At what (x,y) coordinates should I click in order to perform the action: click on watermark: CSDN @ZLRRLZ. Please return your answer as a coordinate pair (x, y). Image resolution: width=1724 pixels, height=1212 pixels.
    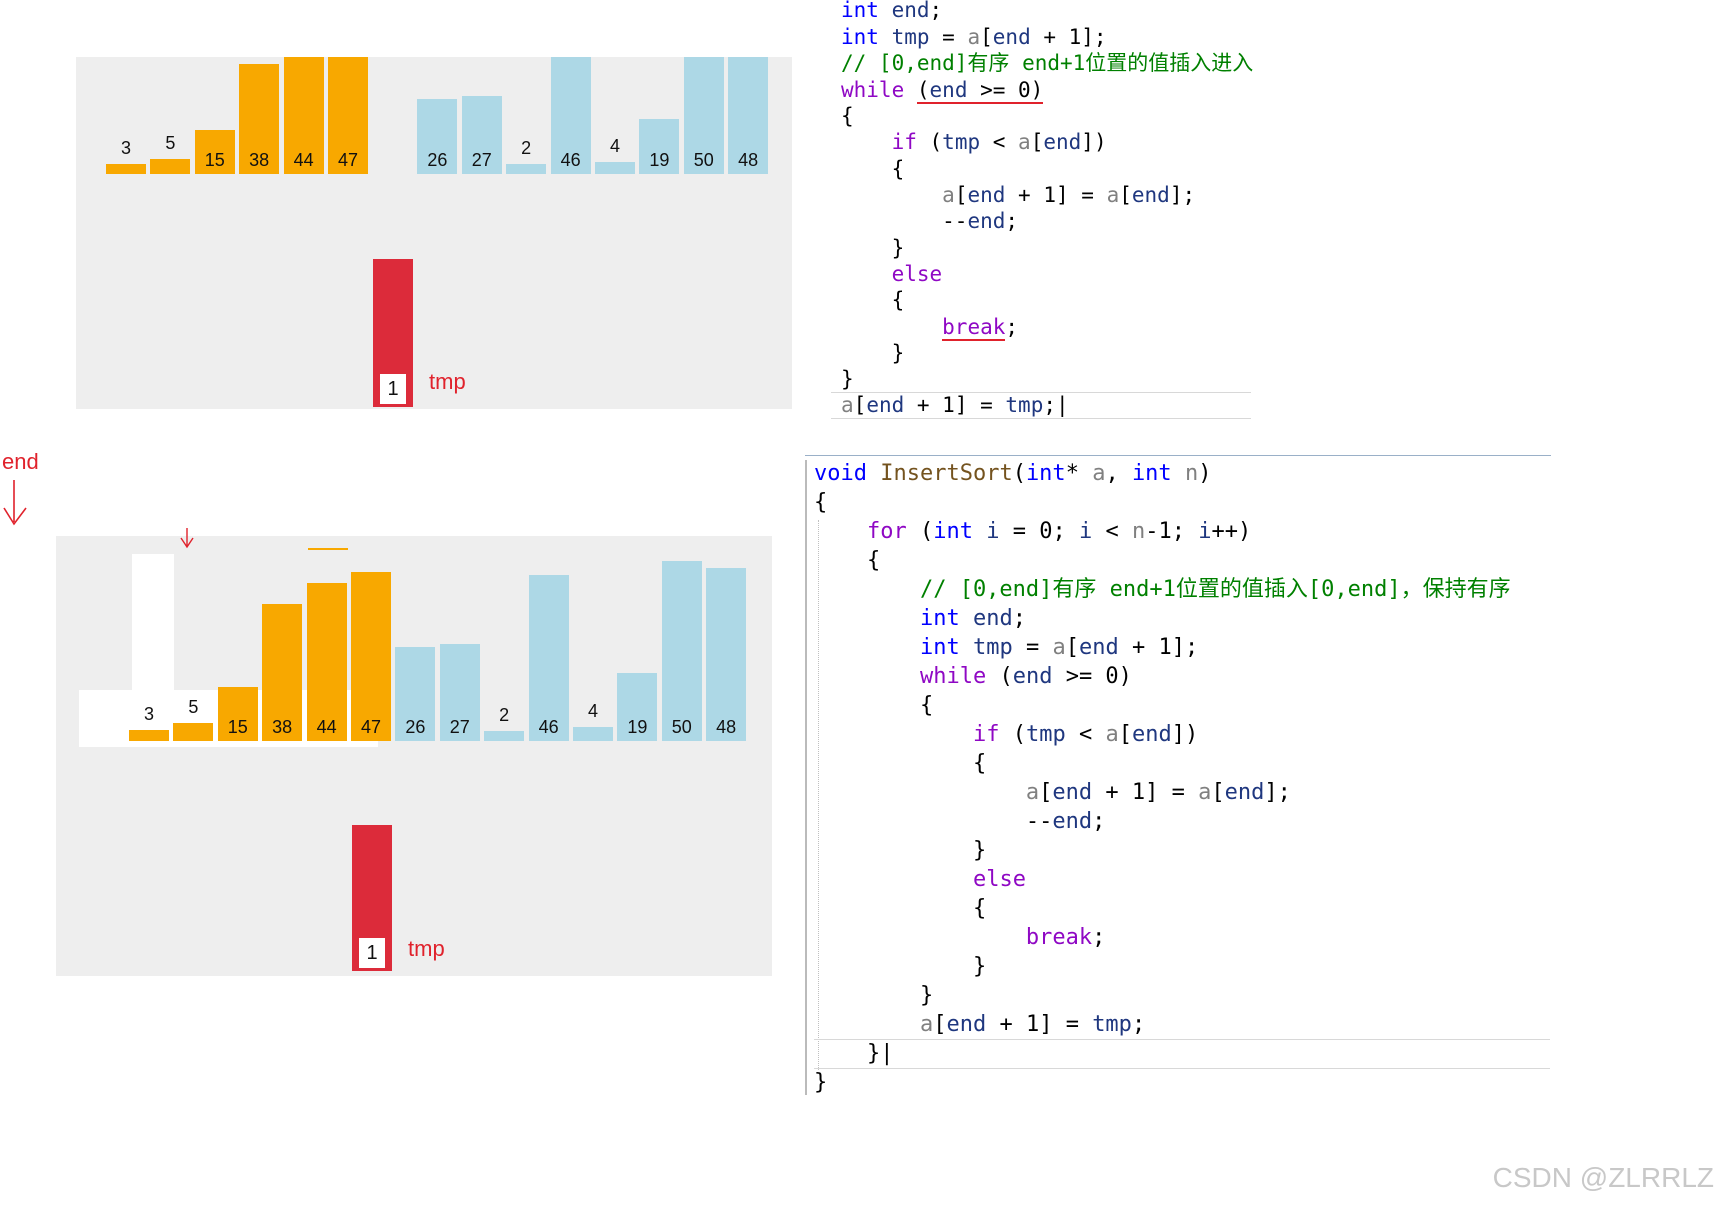
    Looking at the image, I should click on (1603, 1177).